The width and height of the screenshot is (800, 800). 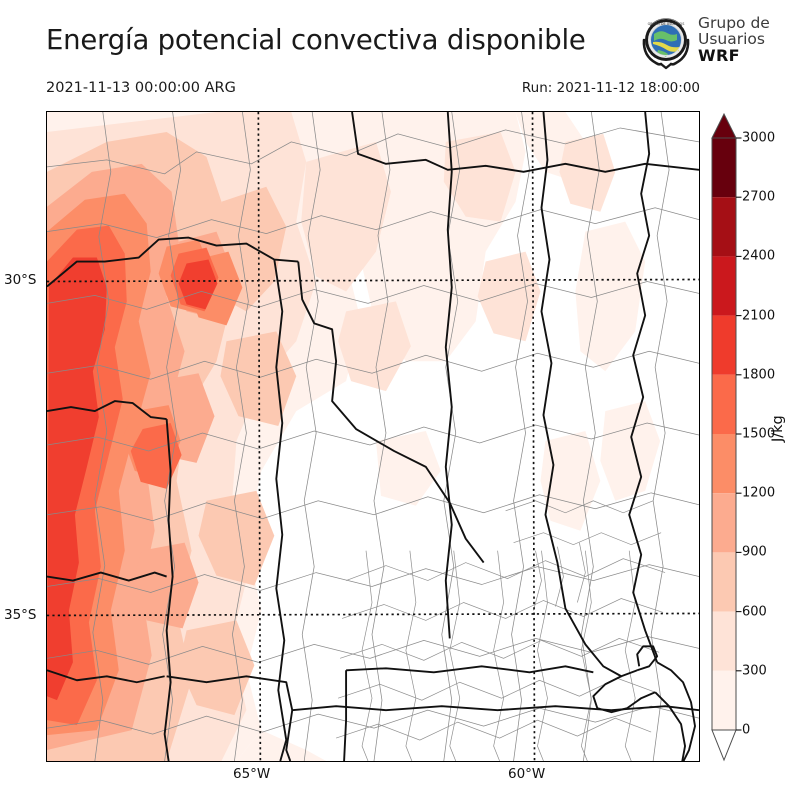 I want to click on logo-wordmark: Grupo de Usuarios WRF, so click(x=734, y=39).